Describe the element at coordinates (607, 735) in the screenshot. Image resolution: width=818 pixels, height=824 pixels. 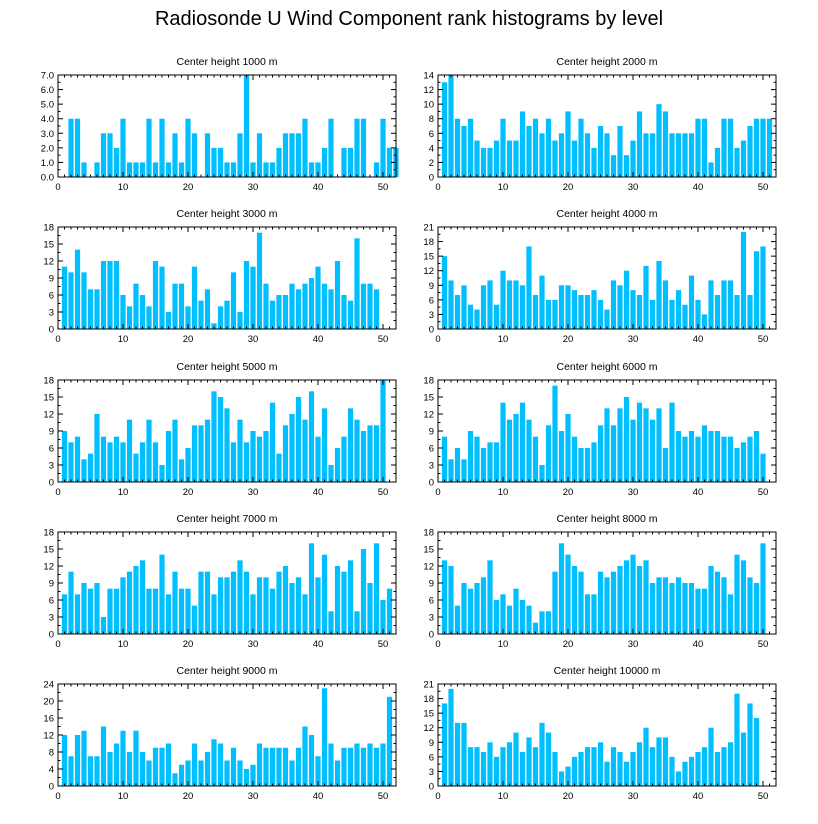
I see `plot-frame` at that location.